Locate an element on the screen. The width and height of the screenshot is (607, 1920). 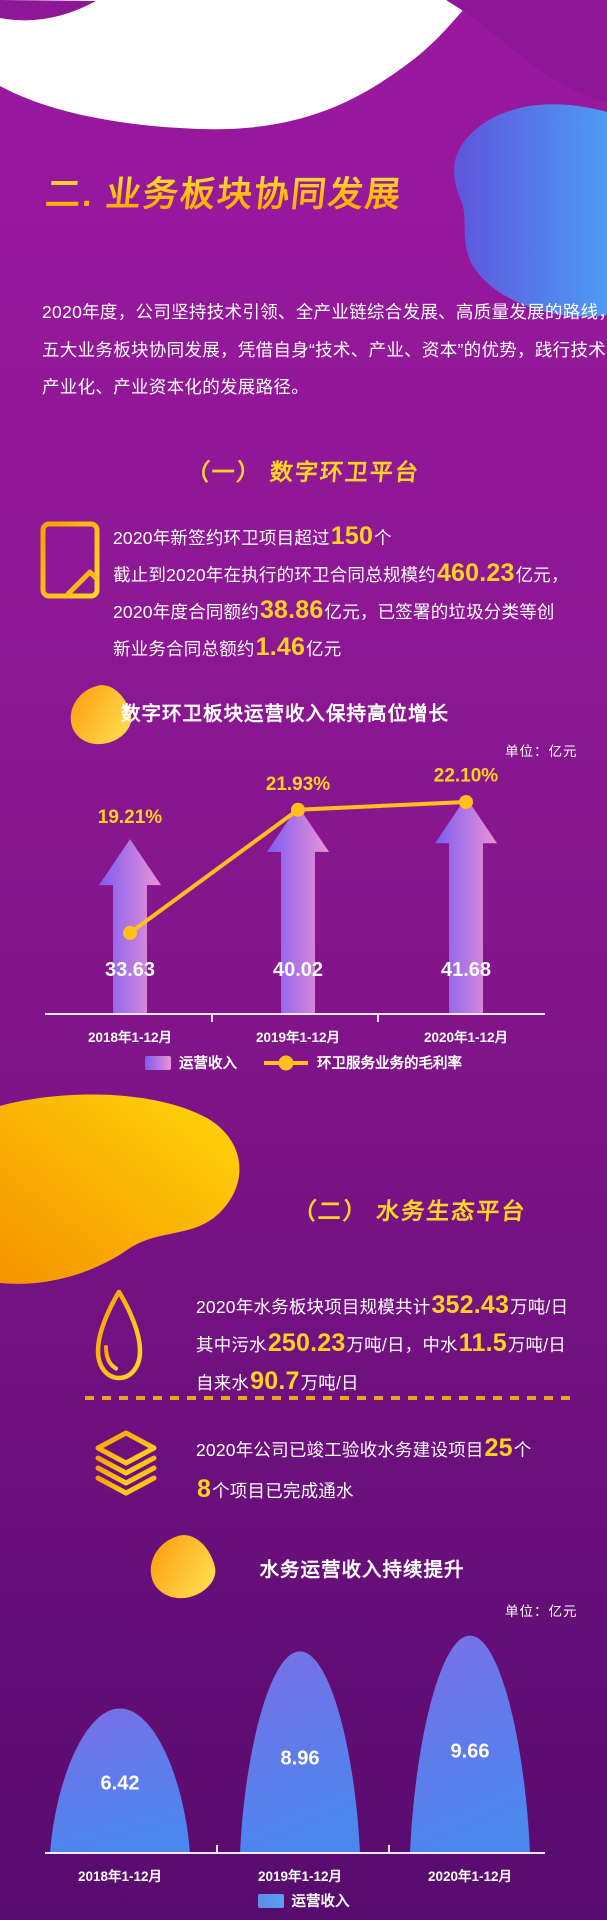
top-left-purple-crescent is located at coordinates (48, 10).